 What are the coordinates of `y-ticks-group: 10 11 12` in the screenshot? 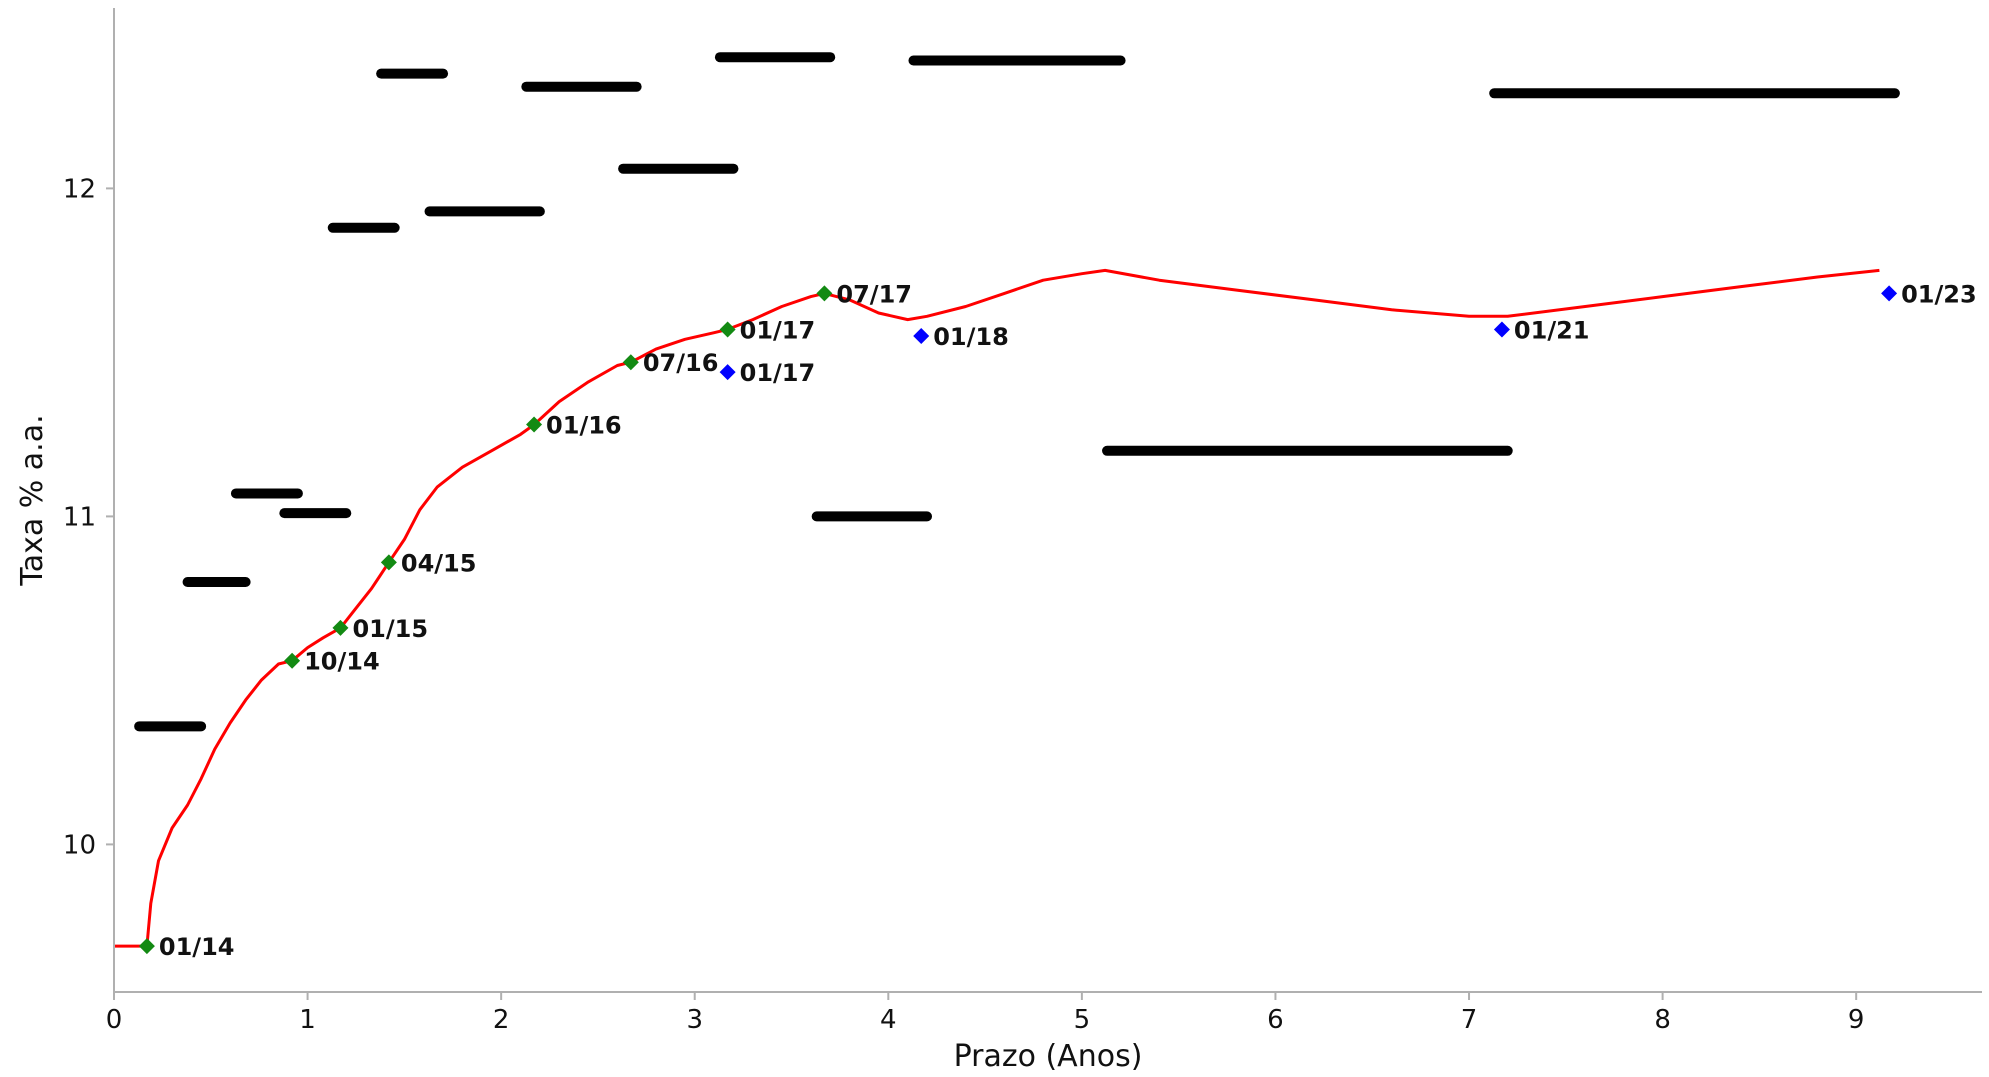 It's located at (88, 517).